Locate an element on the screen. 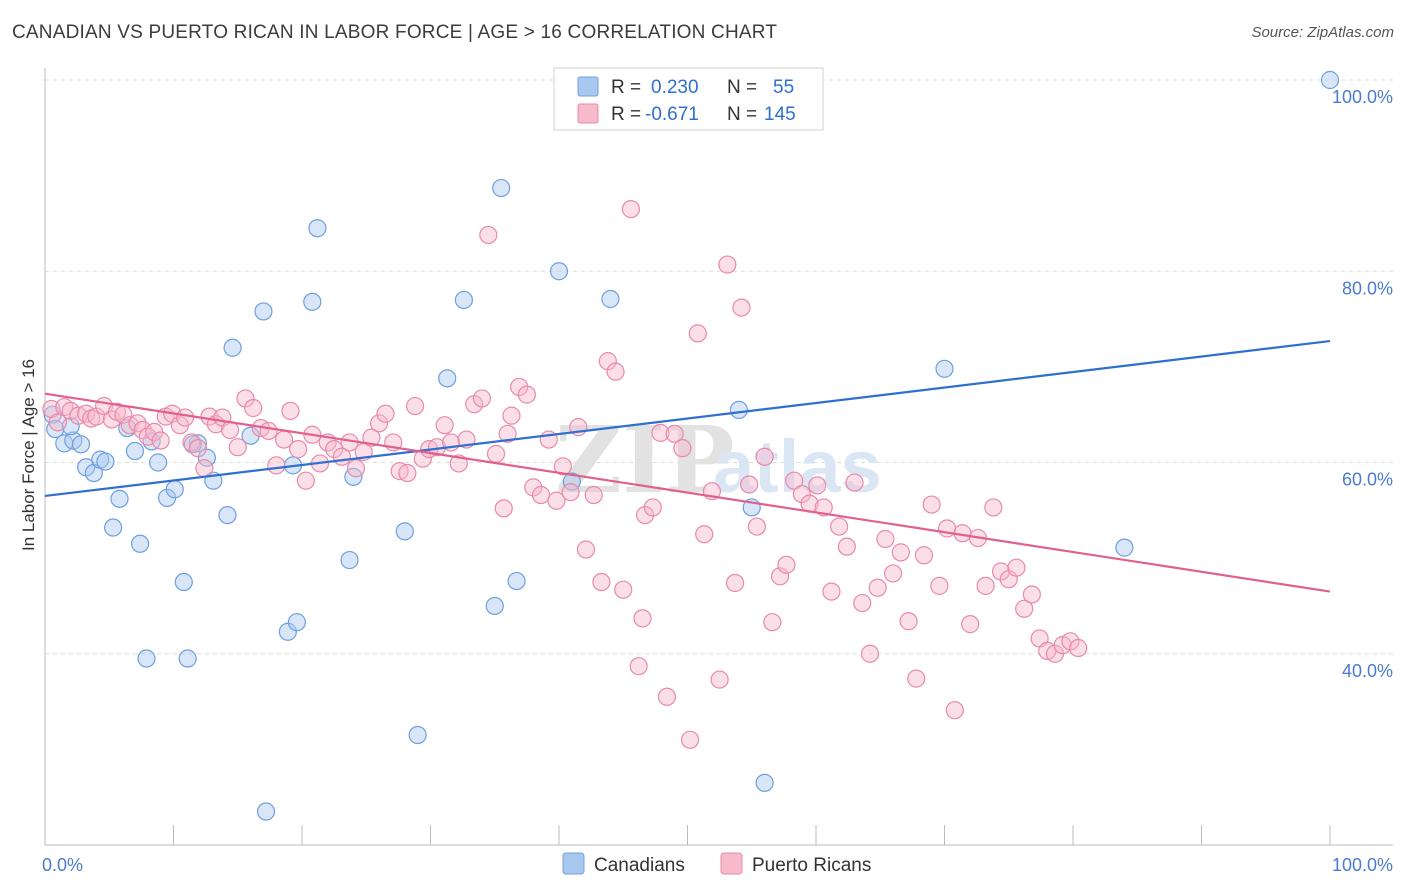 The height and width of the screenshot is (892, 1406). correlation-legend: R = 0.230 N = 55 R = -0.671 N = 145 is located at coordinates (688, 99).